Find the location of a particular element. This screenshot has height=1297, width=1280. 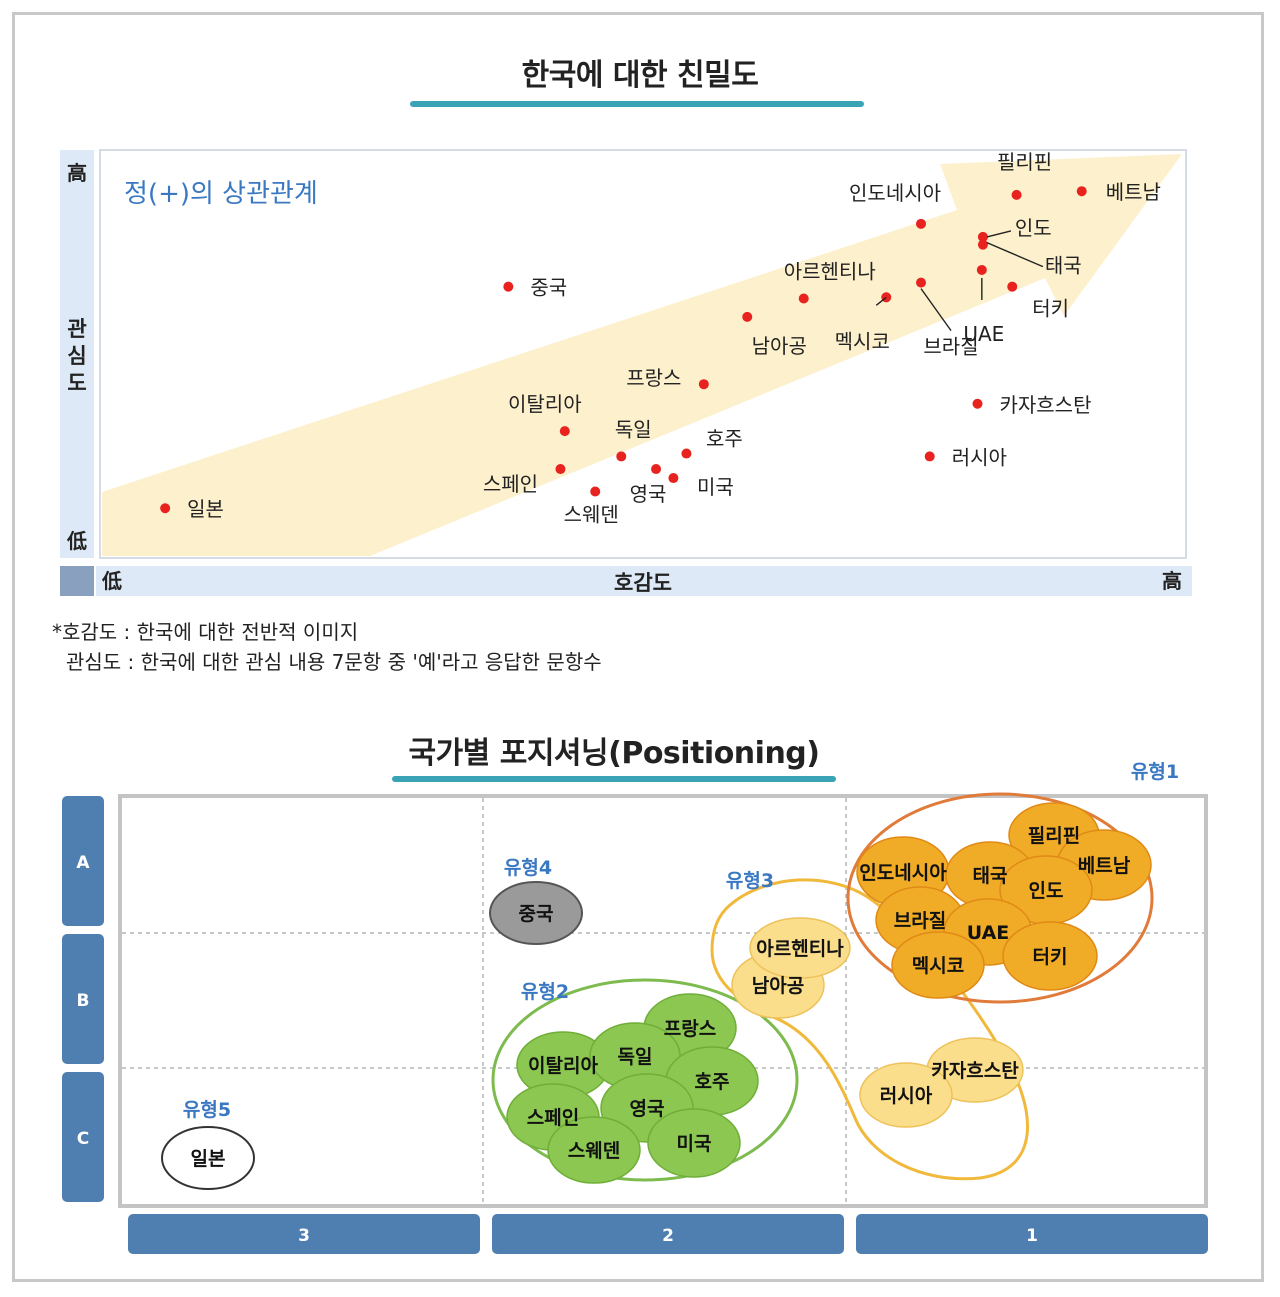

y-axis-band is located at coordinates (77, 354).